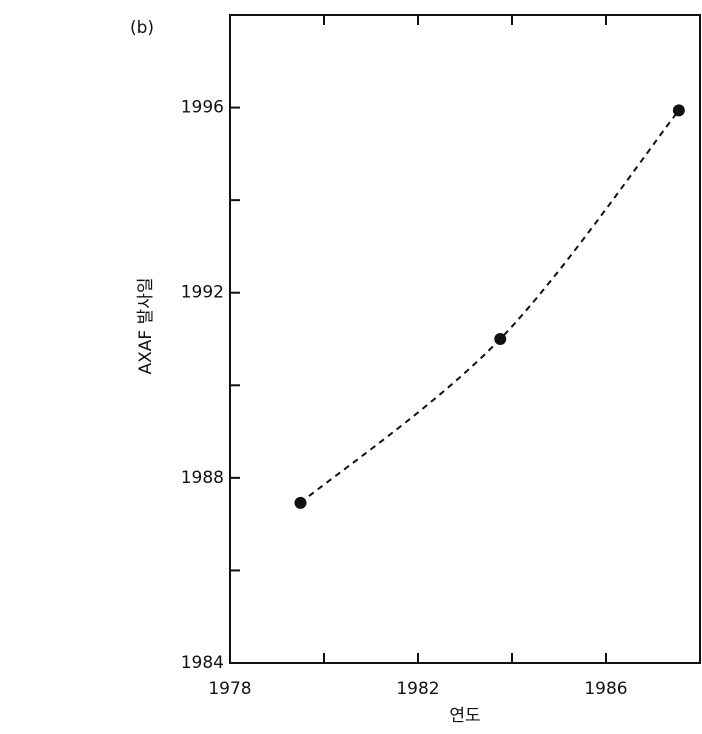  Describe the element at coordinates (146, 325) in the screenshot. I see `y-axis-label: AXAF 발사일` at that location.